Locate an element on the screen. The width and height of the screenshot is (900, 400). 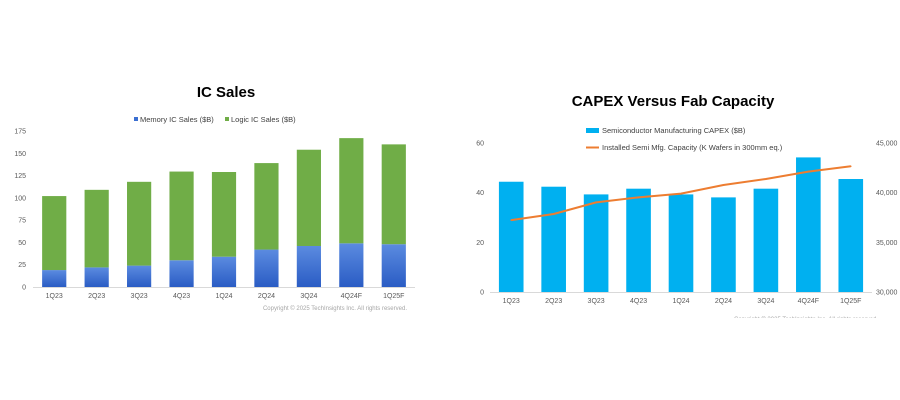
y-tick-label: 100 is located at coordinates (20, 198).